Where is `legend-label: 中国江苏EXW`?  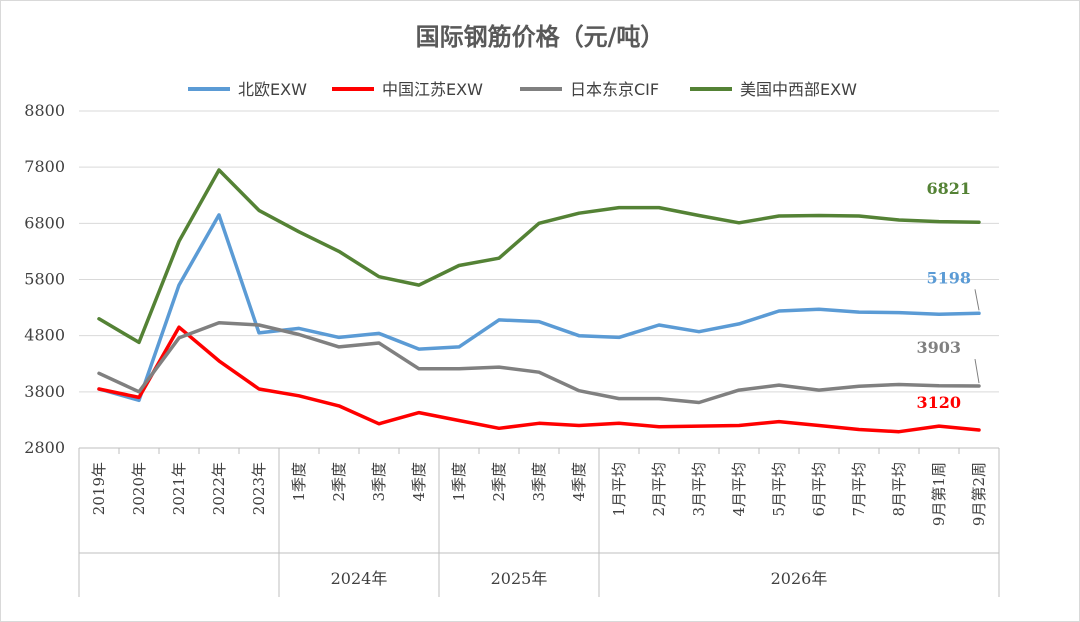
legend-label: 中国江苏EXW is located at coordinates (432, 89).